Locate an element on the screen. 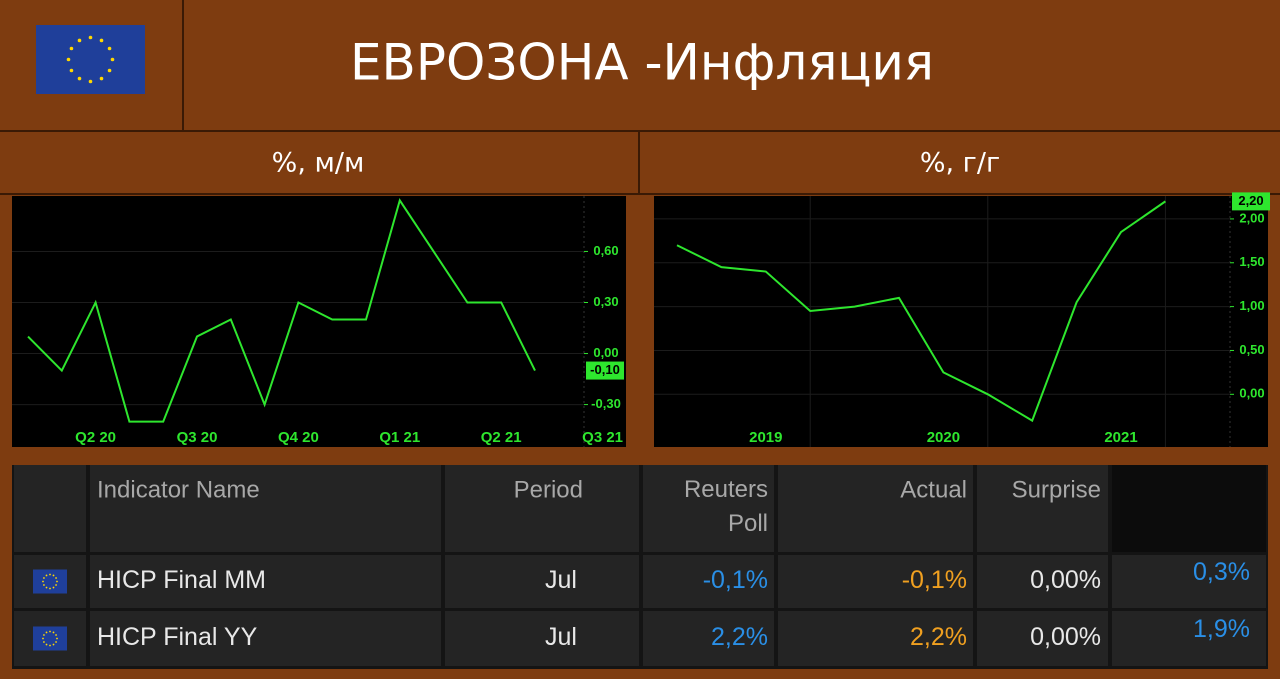 This screenshot has width=1280, height=679. page-title: ЕВРОЗОНА -Инфляция is located at coordinates (642, 63).